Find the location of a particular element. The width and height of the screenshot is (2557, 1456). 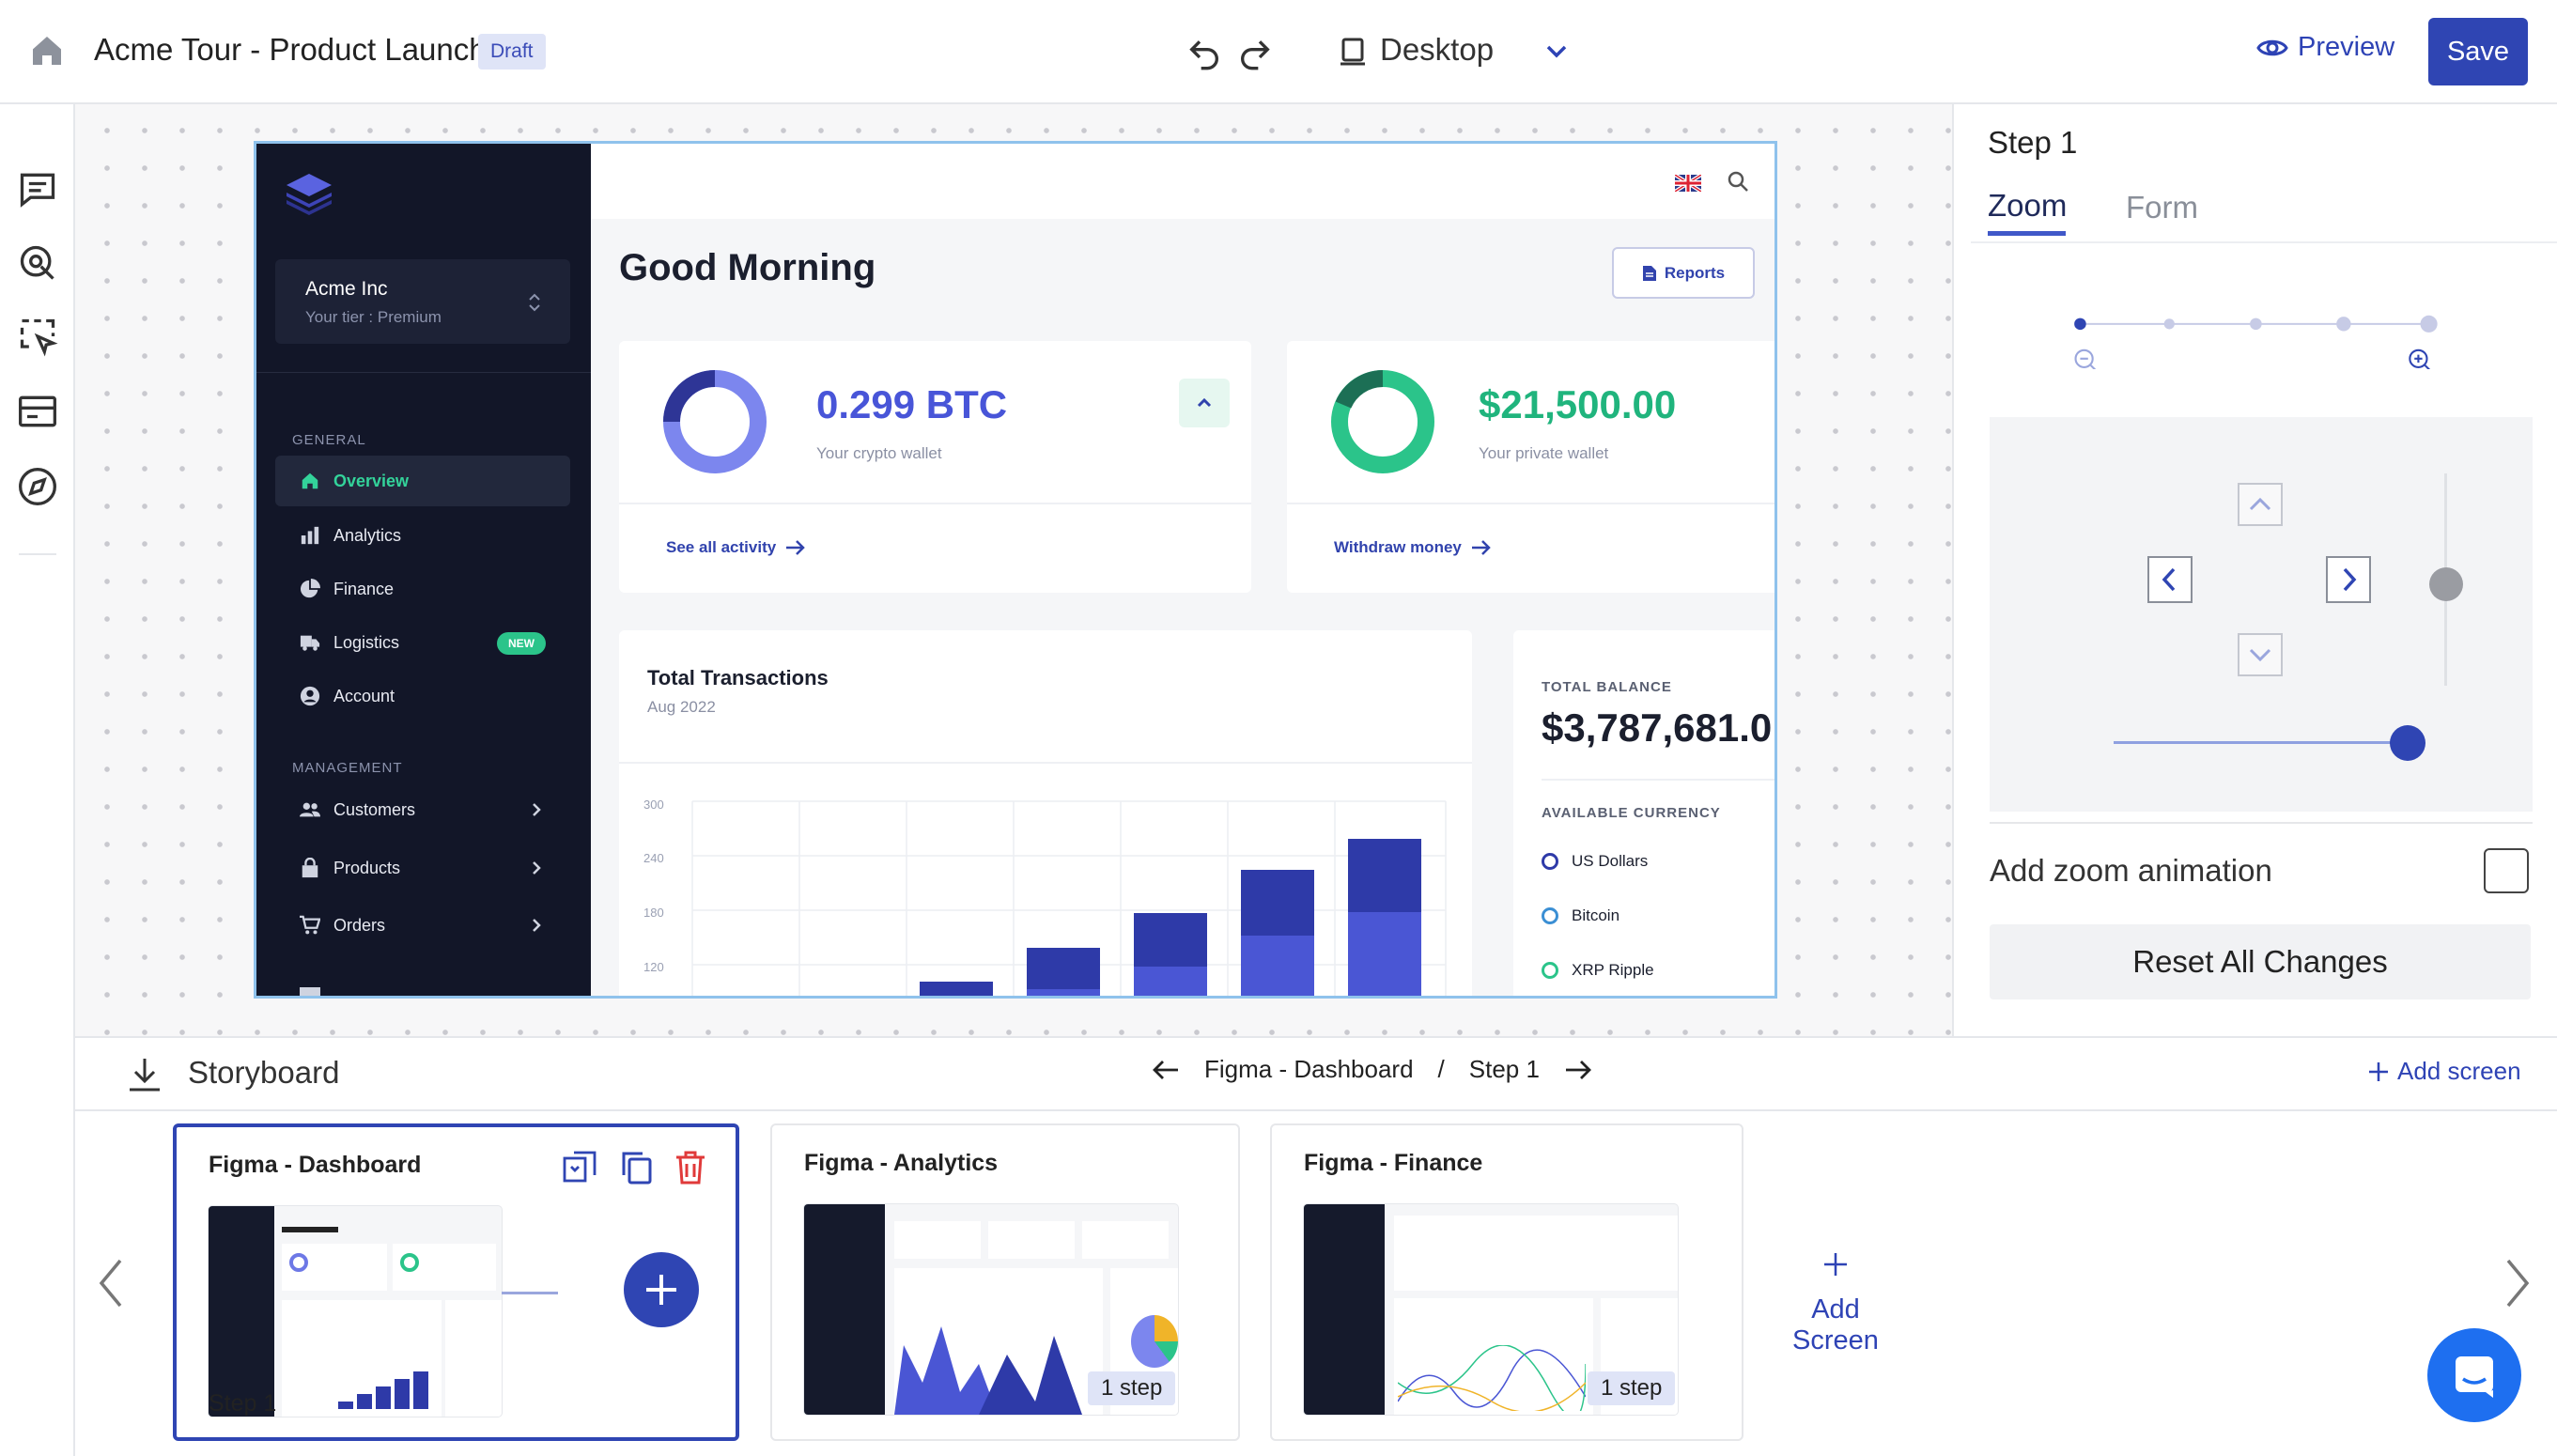

currency-item: Bitcoin is located at coordinates (1580, 915).